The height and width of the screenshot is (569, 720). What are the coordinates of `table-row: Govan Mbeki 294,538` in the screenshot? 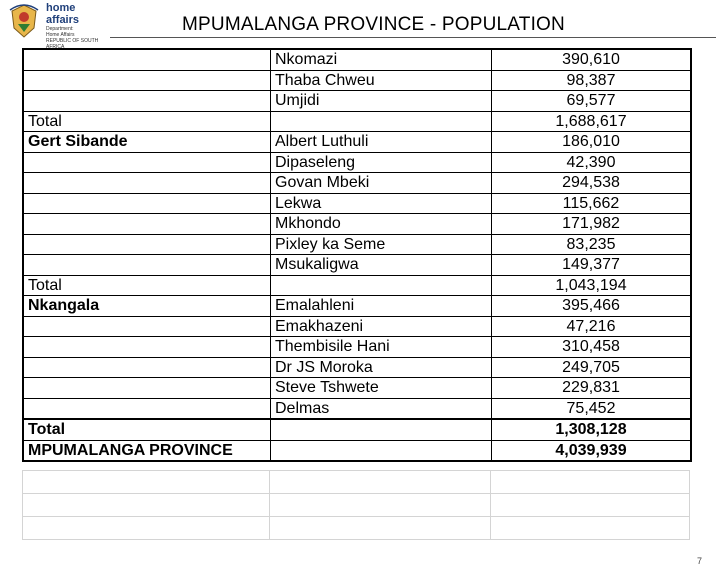 It's located at (357, 183).